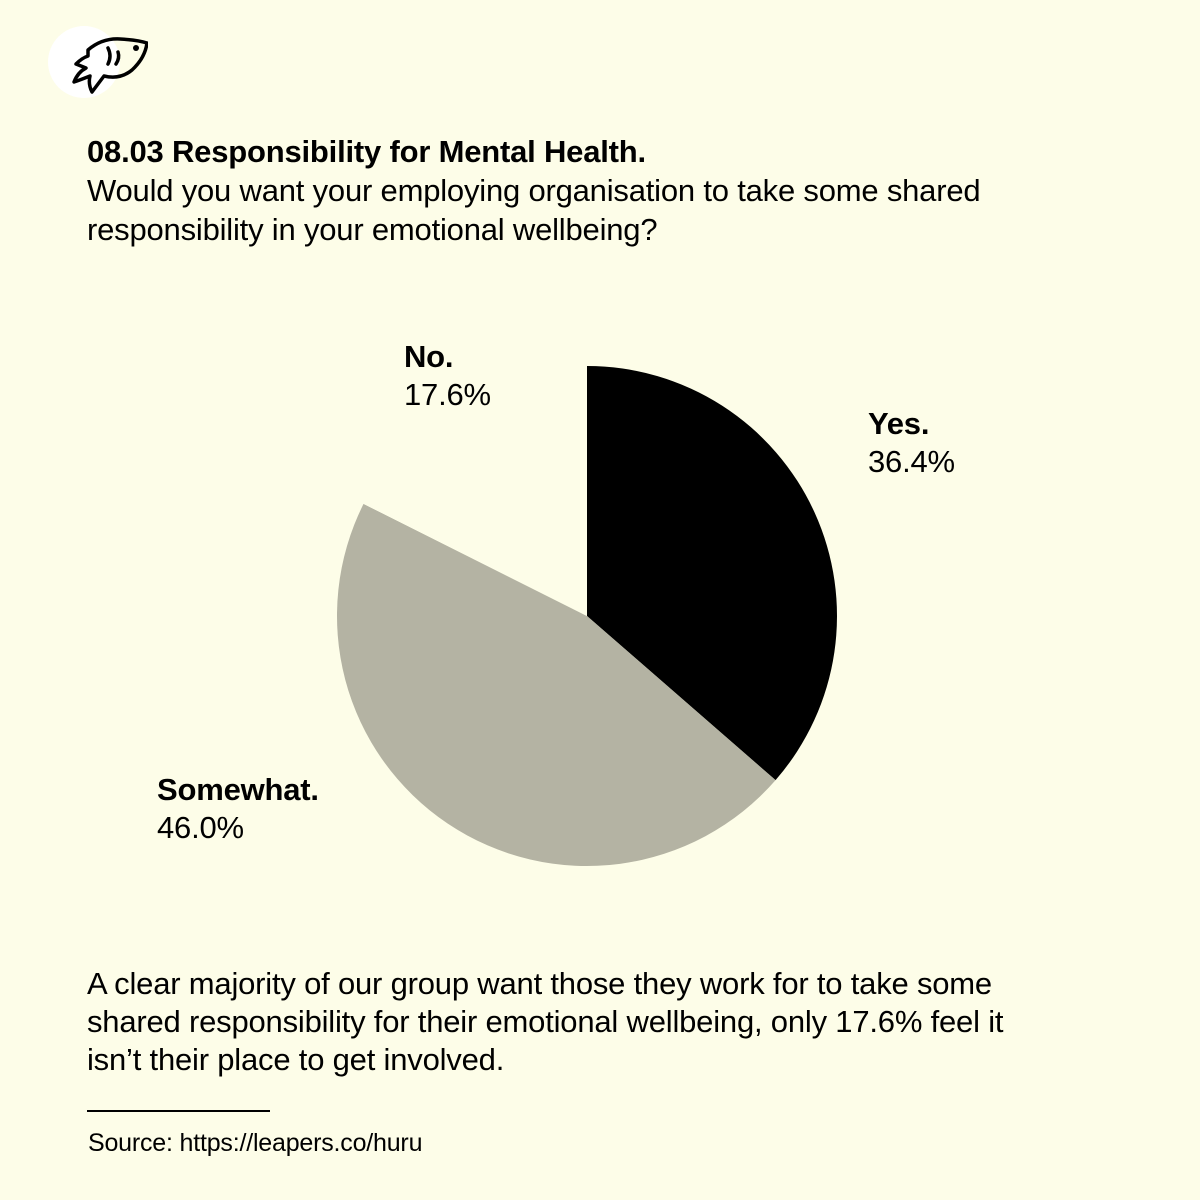 The width and height of the screenshot is (1200, 1200). I want to click on label-yes: Yes. 36.4%, so click(911, 443).